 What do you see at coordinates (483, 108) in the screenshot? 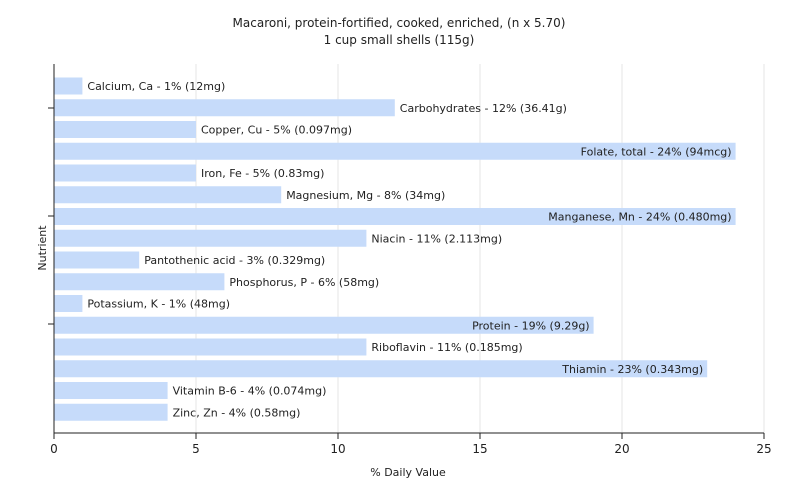
I see `bar-label: Carbohydrates - 12% (36.41g)` at bounding box center [483, 108].